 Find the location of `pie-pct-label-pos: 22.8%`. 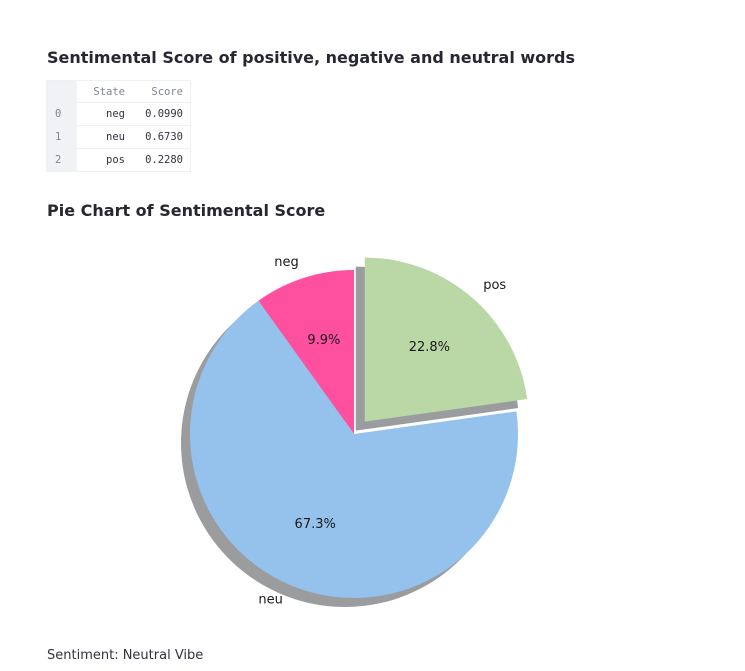

pie-pct-label-pos: 22.8% is located at coordinates (429, 347).